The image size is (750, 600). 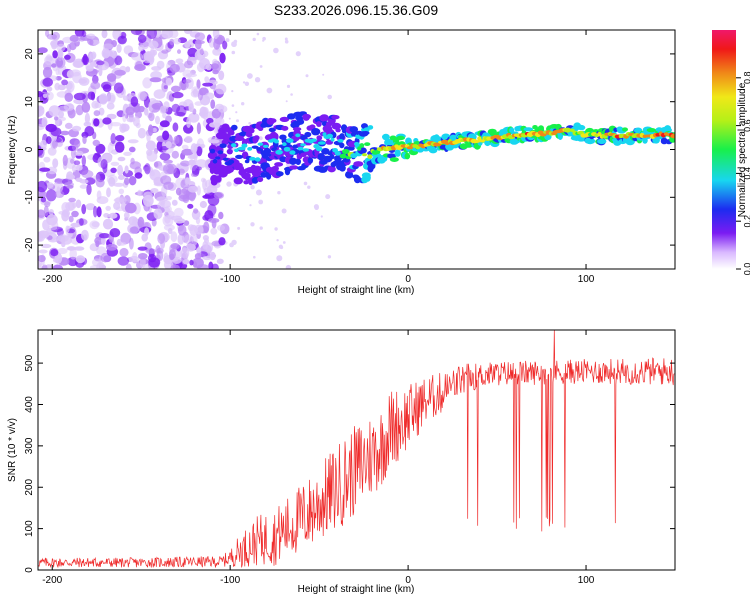 I want to click on snr-ylabel: SNR (10 * v/v), so click(x=12, y=450).